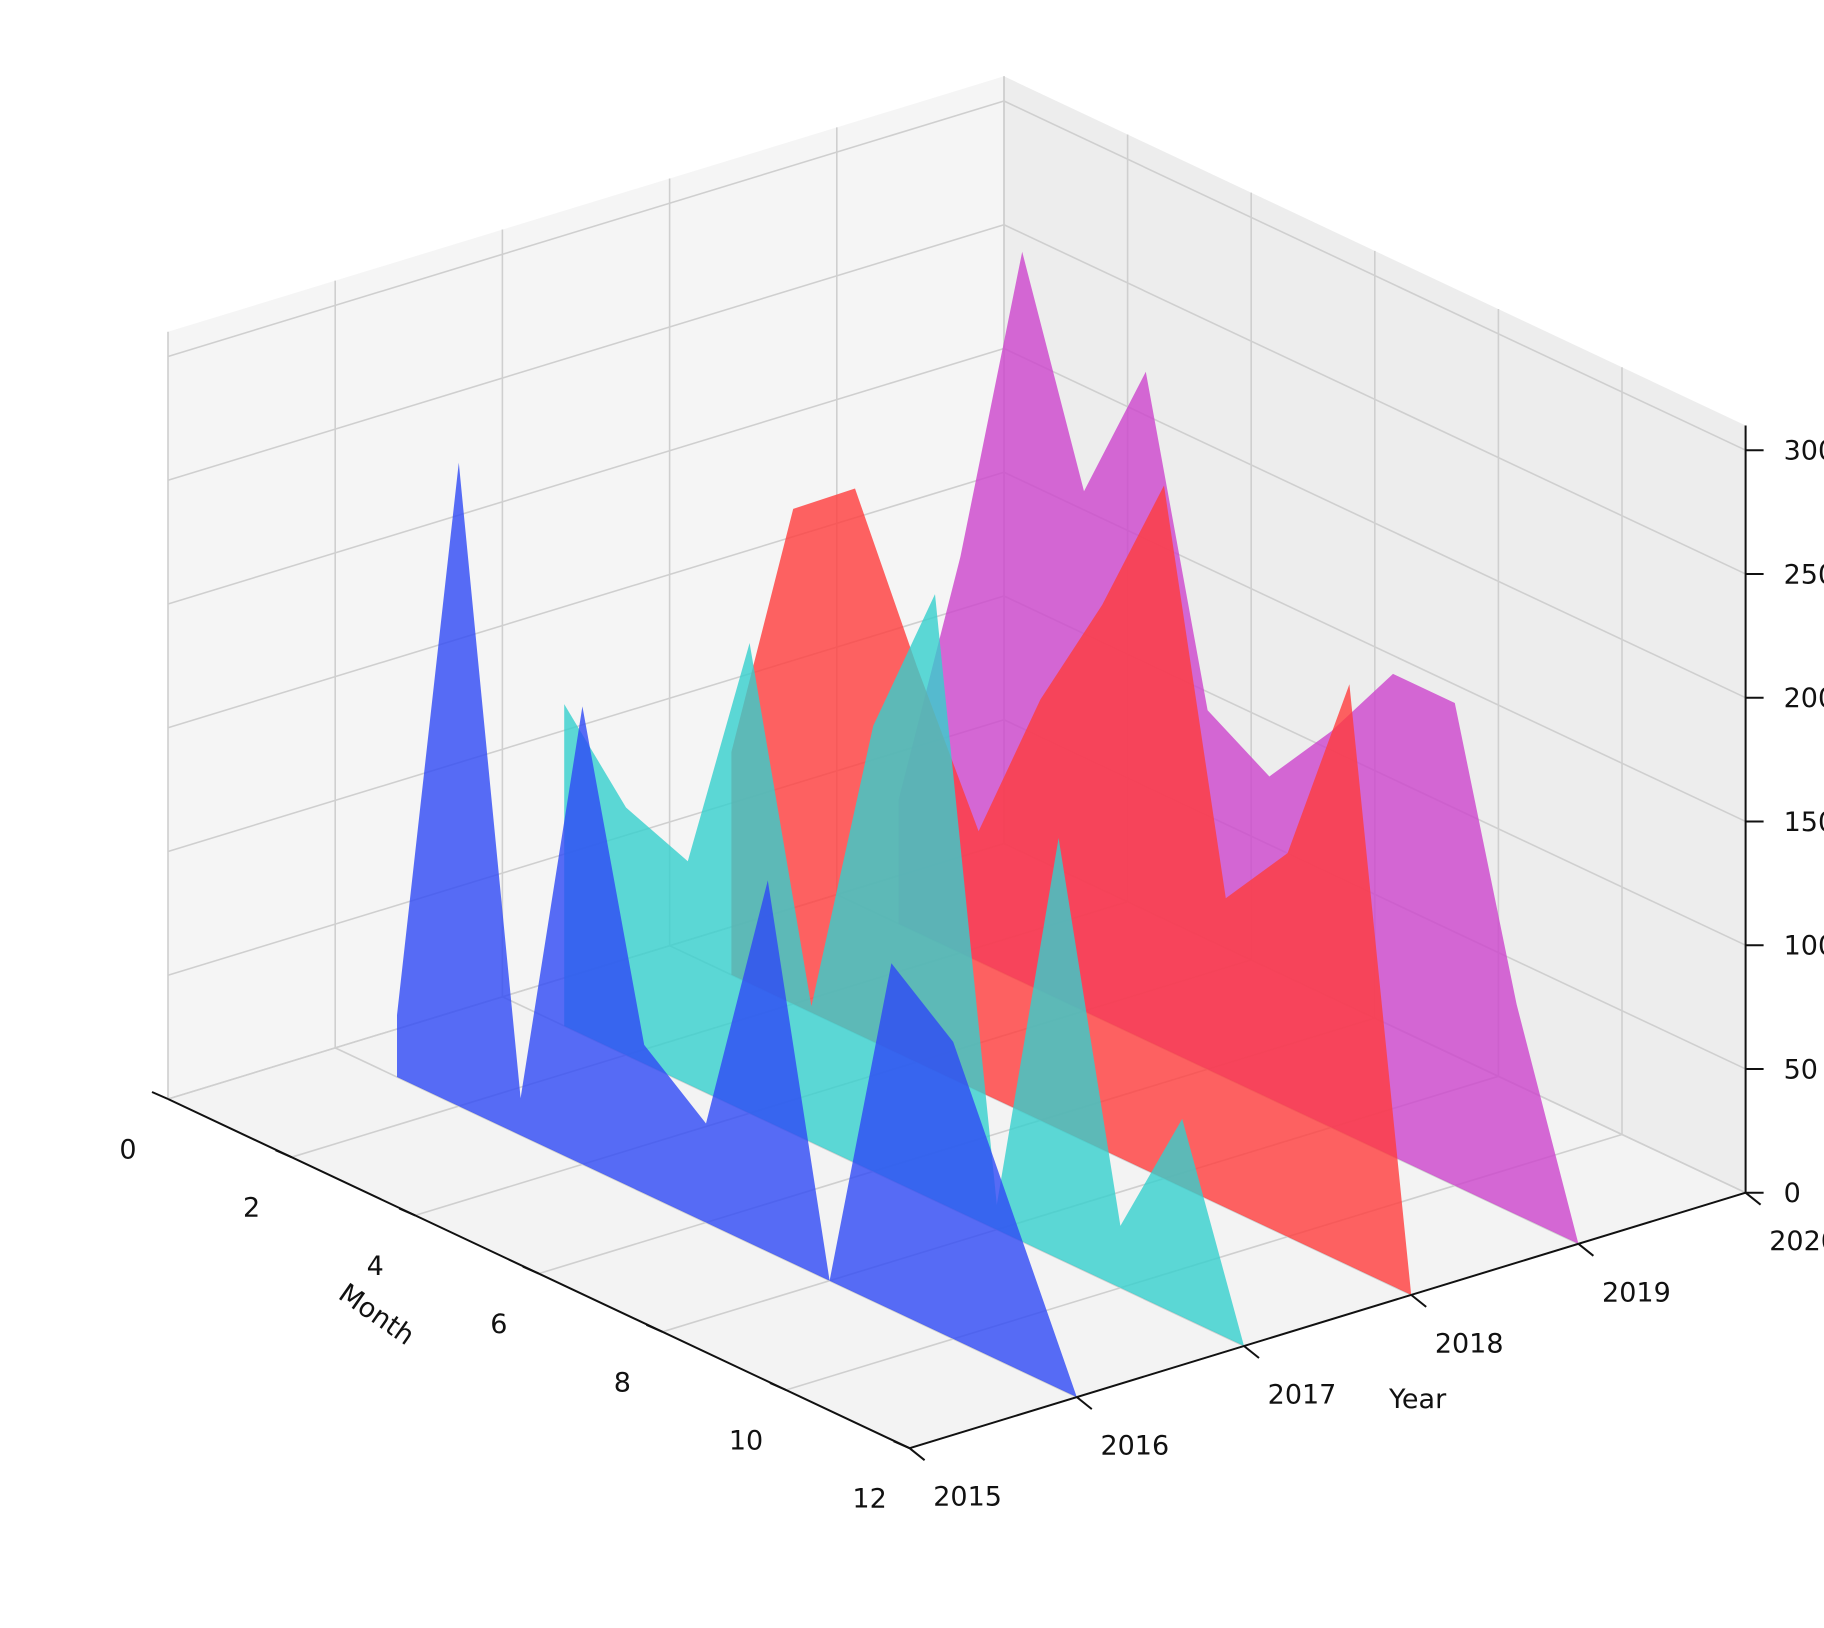 Image resolution: width=1824 pixels, height=1628 pixels. I want to click on precipitation-tick-label-250: 250, so click(1804, 574).